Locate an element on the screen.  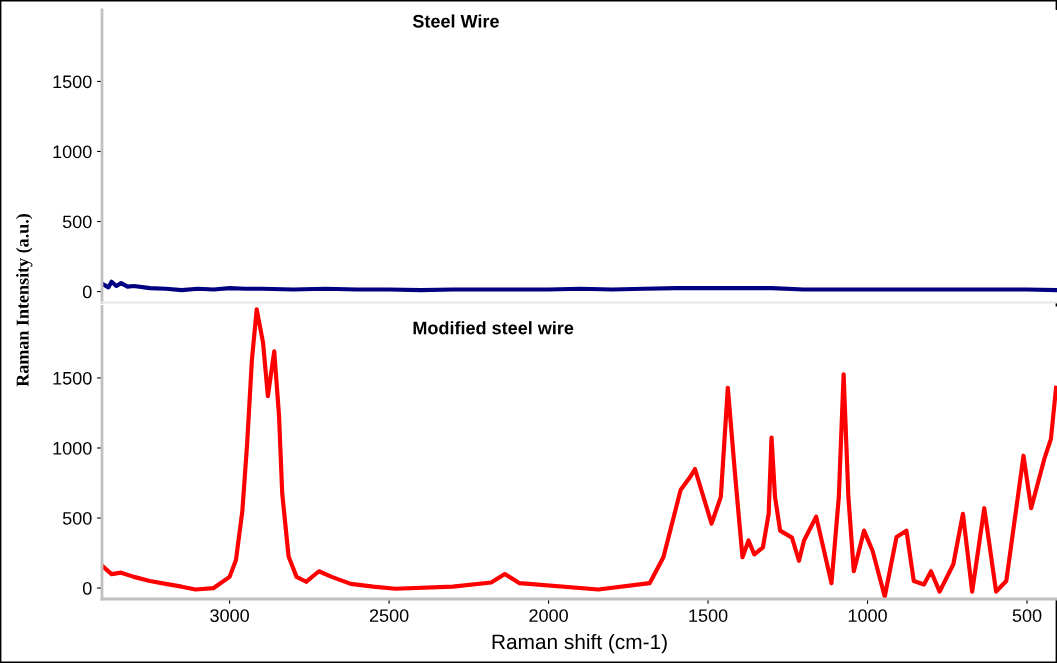
x-tick-label: 1000 is located at coordinates (867, 615).